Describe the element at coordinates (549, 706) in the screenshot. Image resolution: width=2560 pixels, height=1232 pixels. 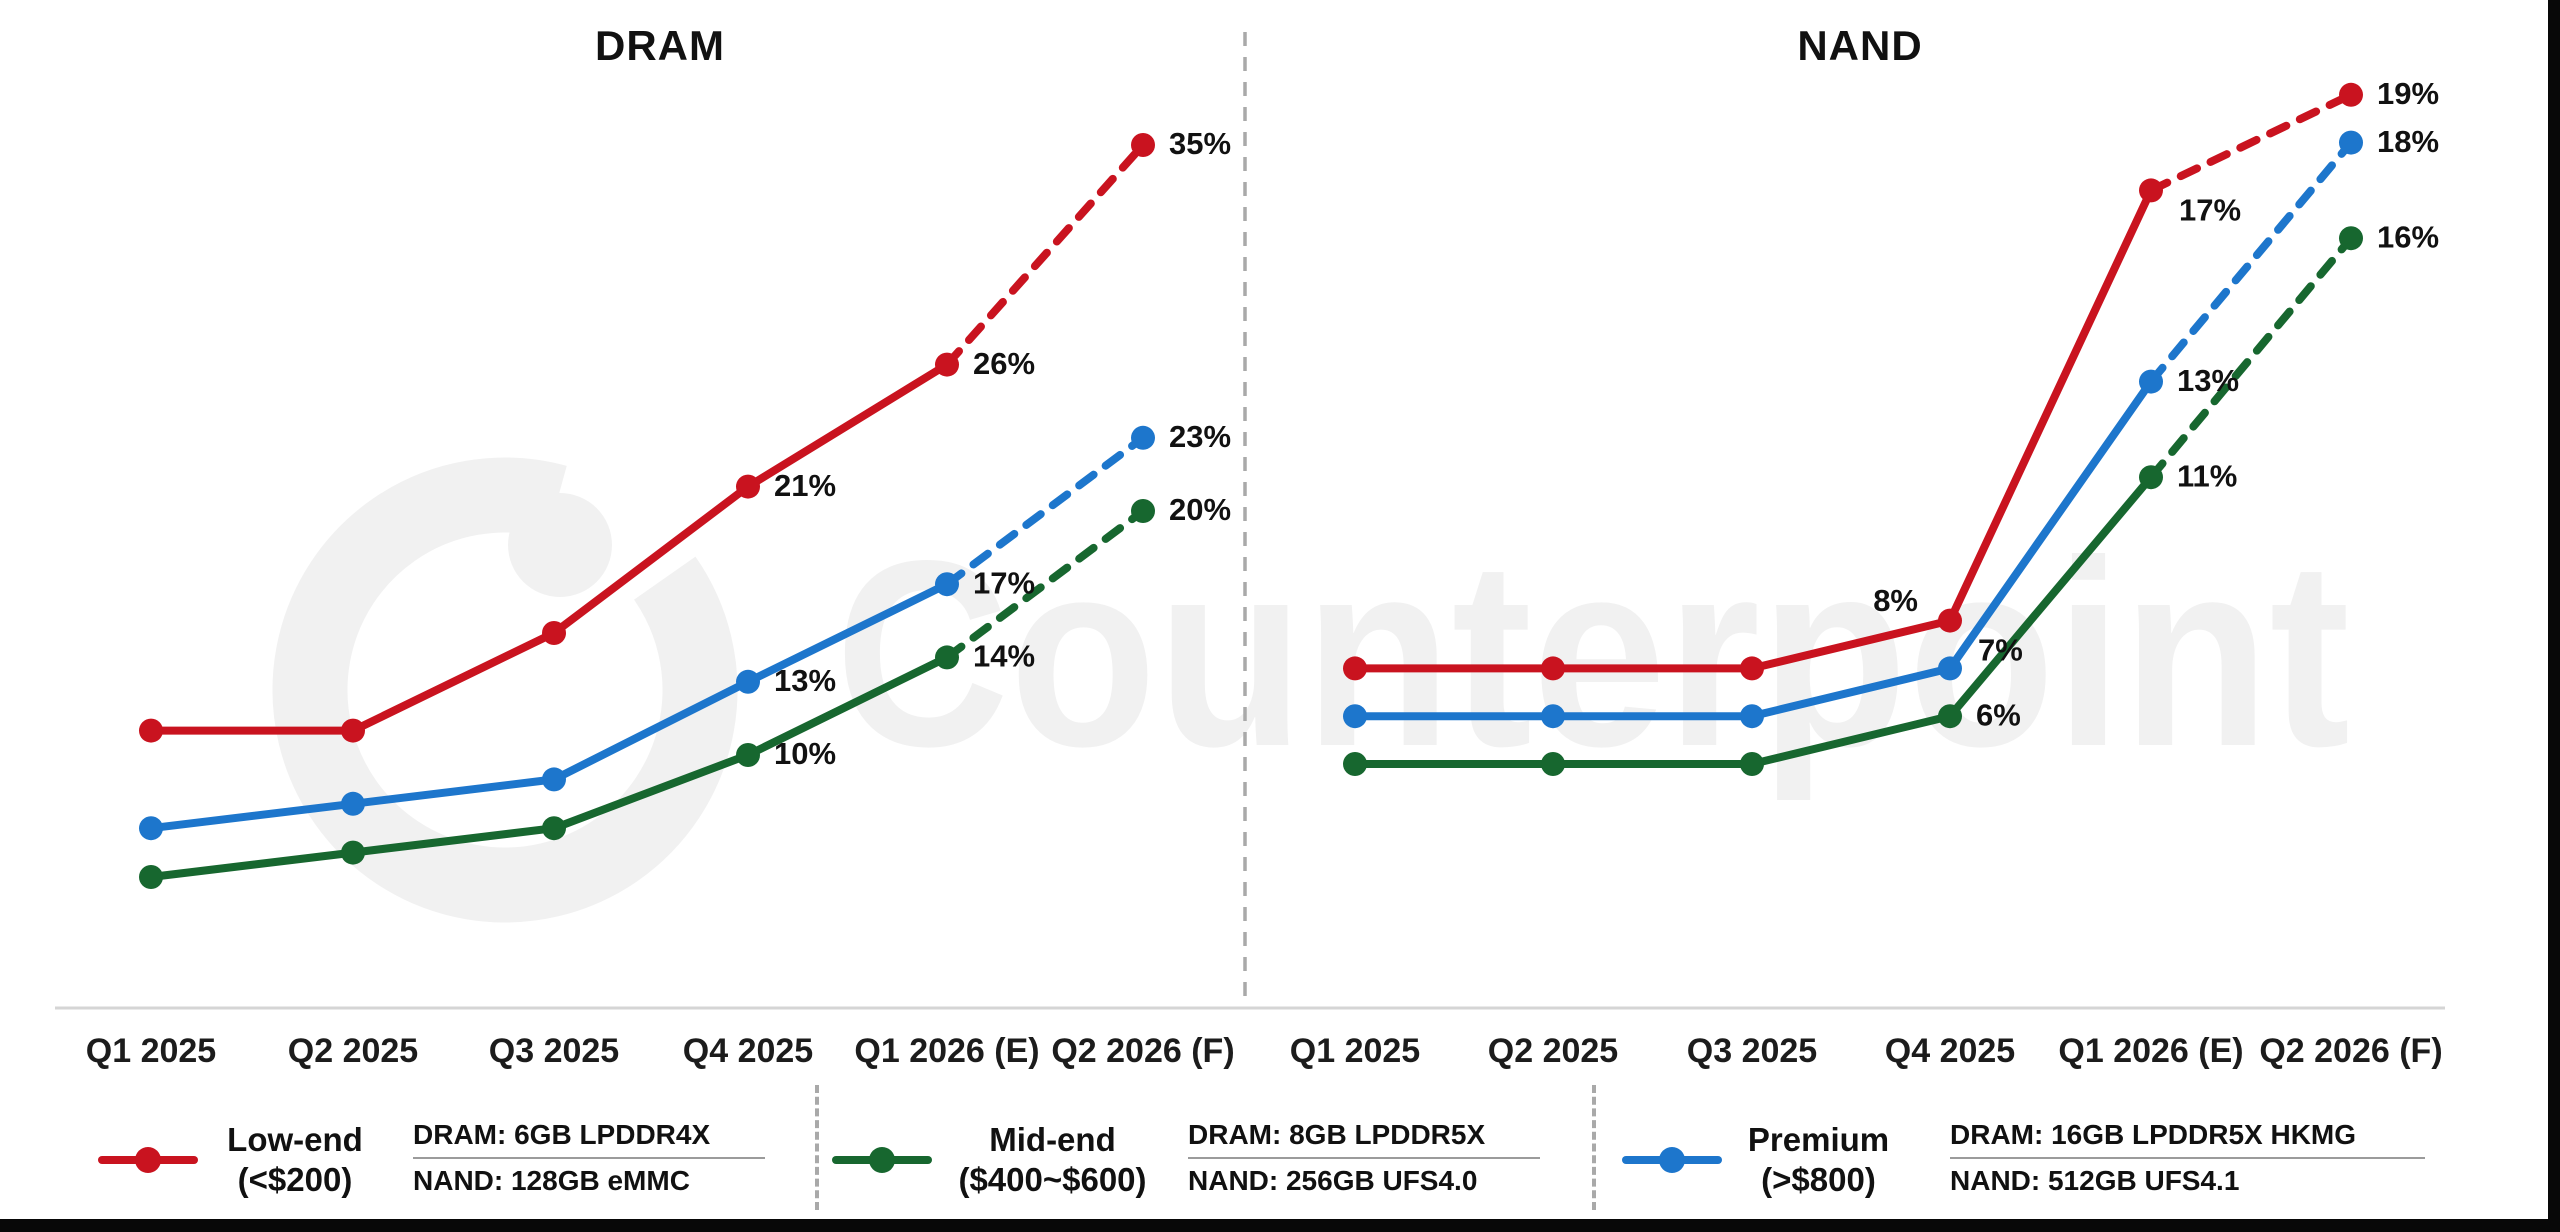
I see `series-line-solid` at that location.